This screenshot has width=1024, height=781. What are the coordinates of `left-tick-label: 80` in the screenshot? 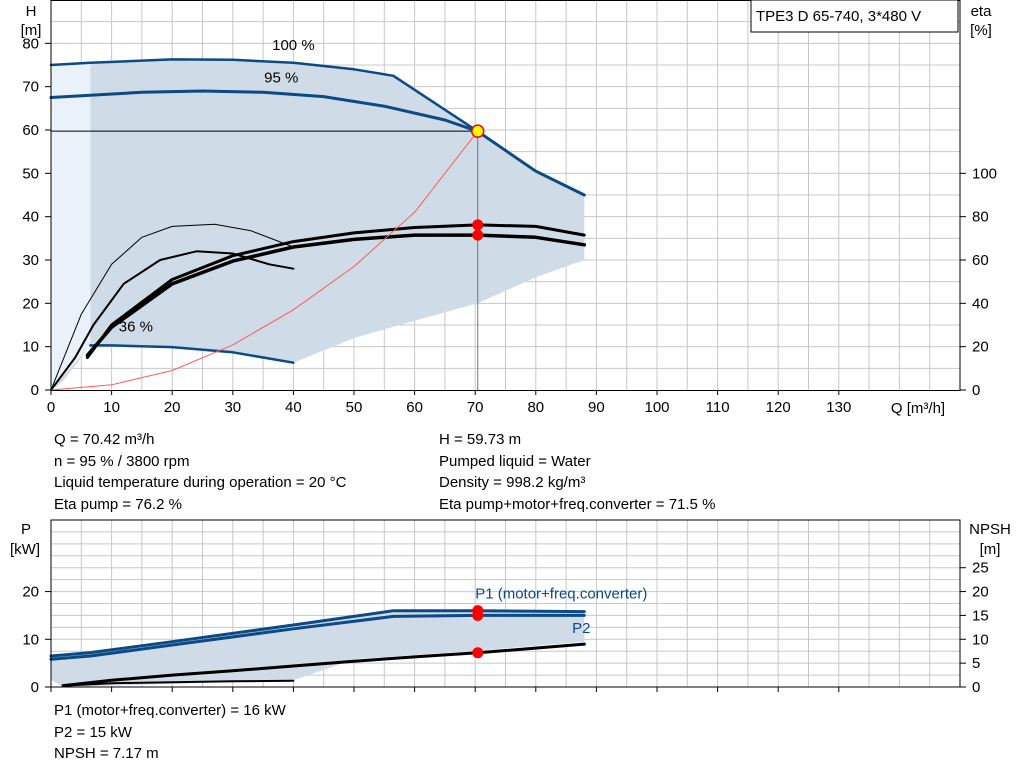 It's located at (30, 43).